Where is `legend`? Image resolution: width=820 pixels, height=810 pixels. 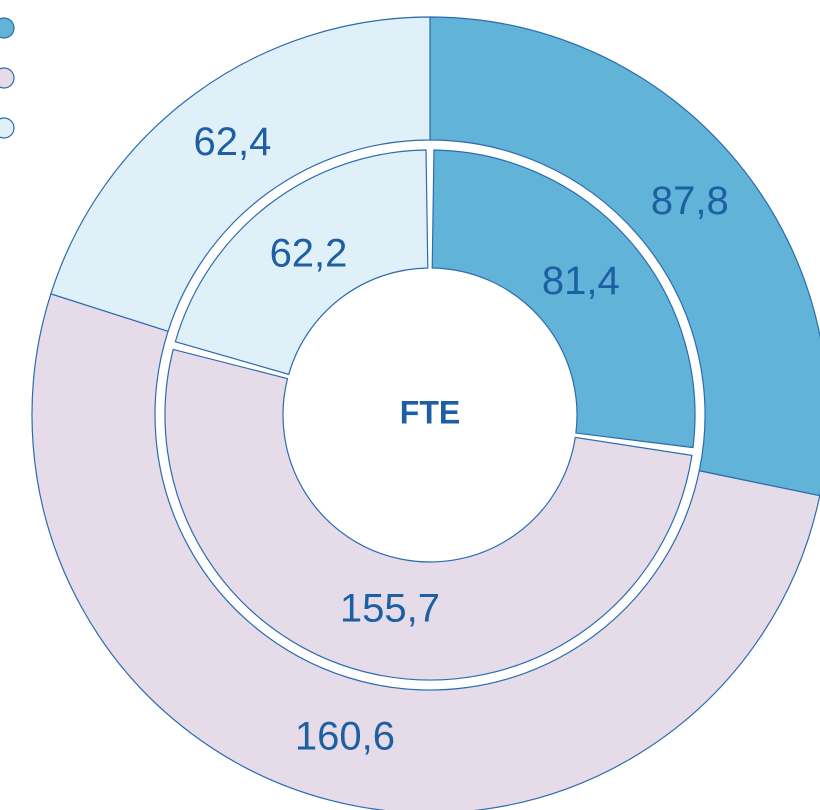
legend is located at coordinates (7, 78).